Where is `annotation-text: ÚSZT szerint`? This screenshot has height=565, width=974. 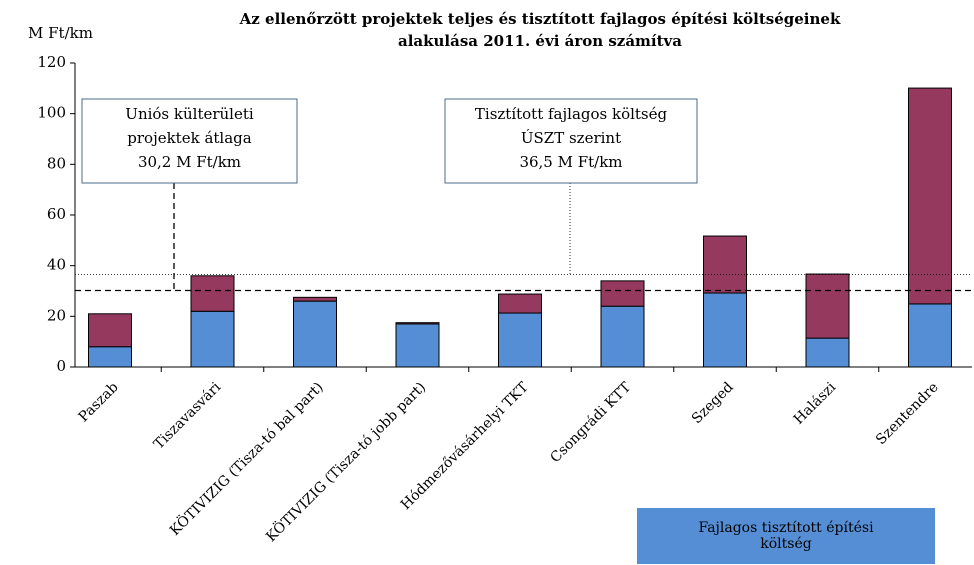 annotation-text: ÚSZT szerint is located at coordinates (571, 138).